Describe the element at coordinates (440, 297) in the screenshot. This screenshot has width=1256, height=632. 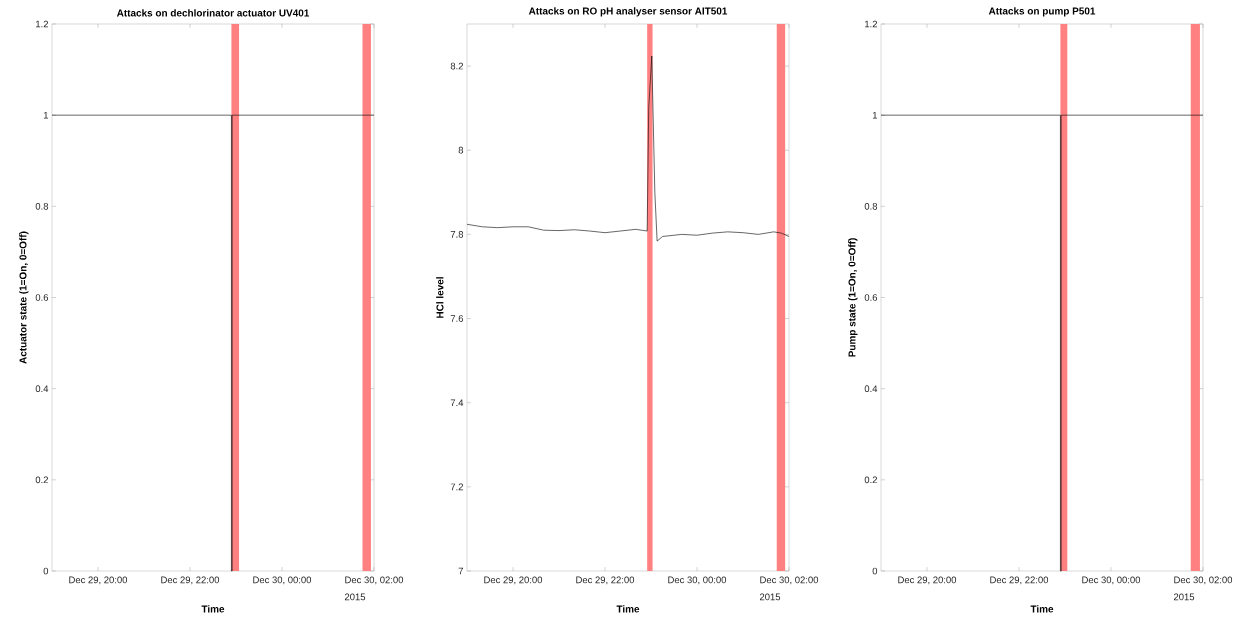
I see `y-axis-title: HCl level` at that location.